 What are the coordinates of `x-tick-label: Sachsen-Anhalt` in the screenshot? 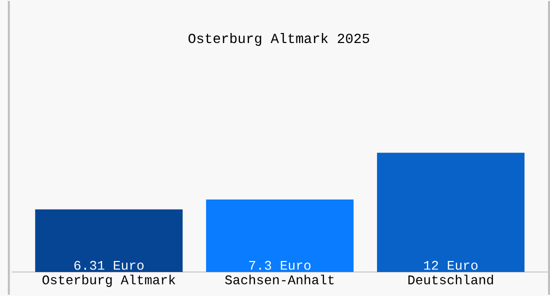 It's located at (279, 279).